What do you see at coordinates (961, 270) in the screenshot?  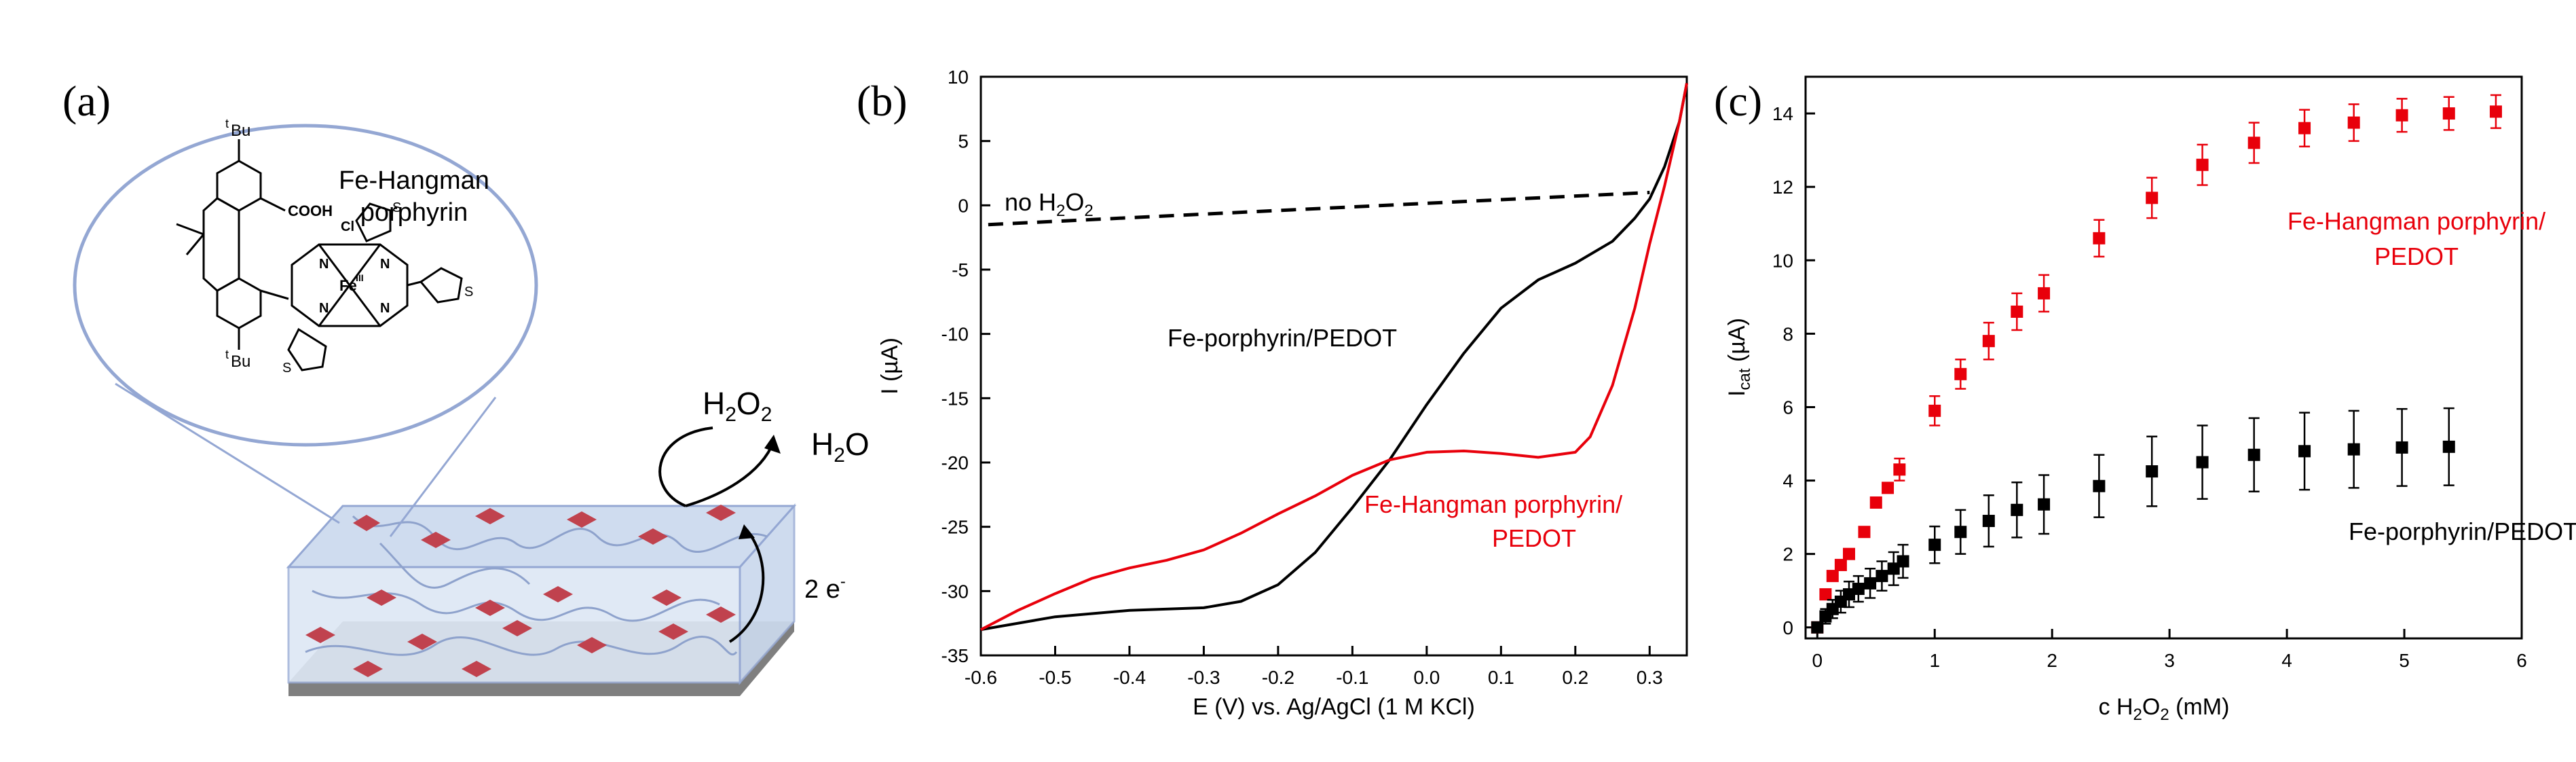 I see `y-tick-label: -5` at bounding box center [961, 270].